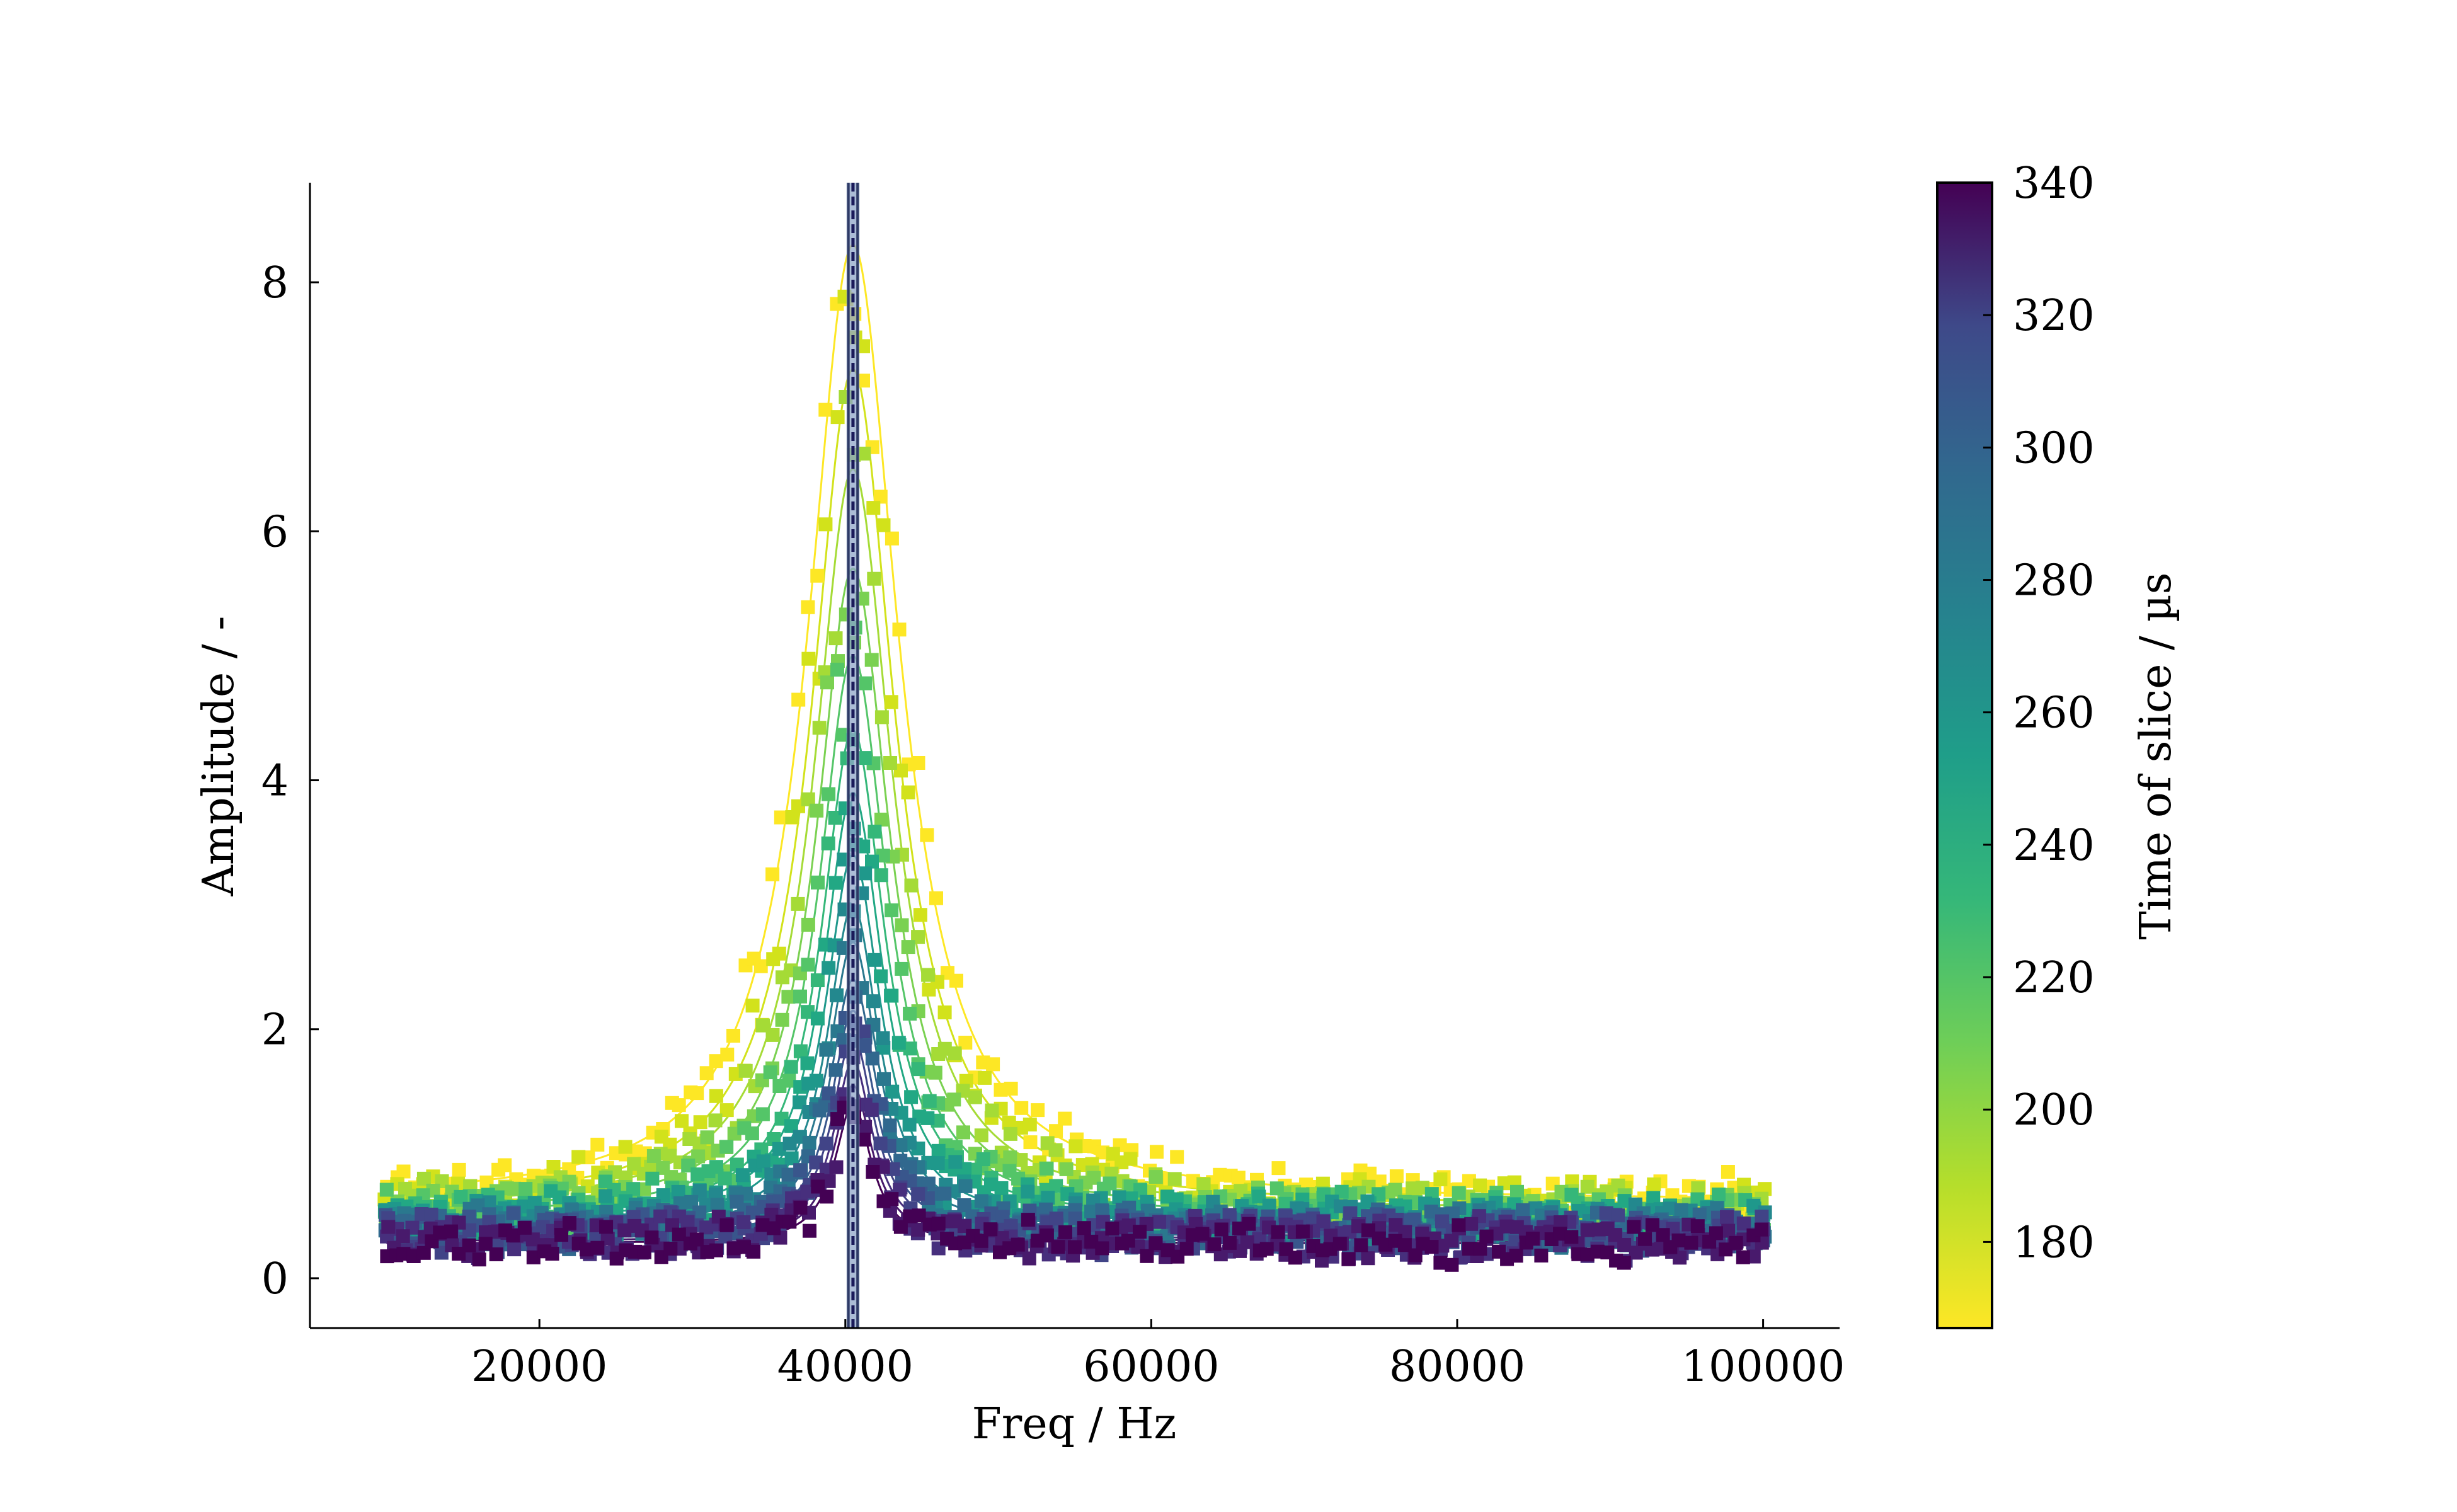  Describe the element at coordinates (1151, 1367) in the screenshot. I see `x-tick-label: 60000` at that location.